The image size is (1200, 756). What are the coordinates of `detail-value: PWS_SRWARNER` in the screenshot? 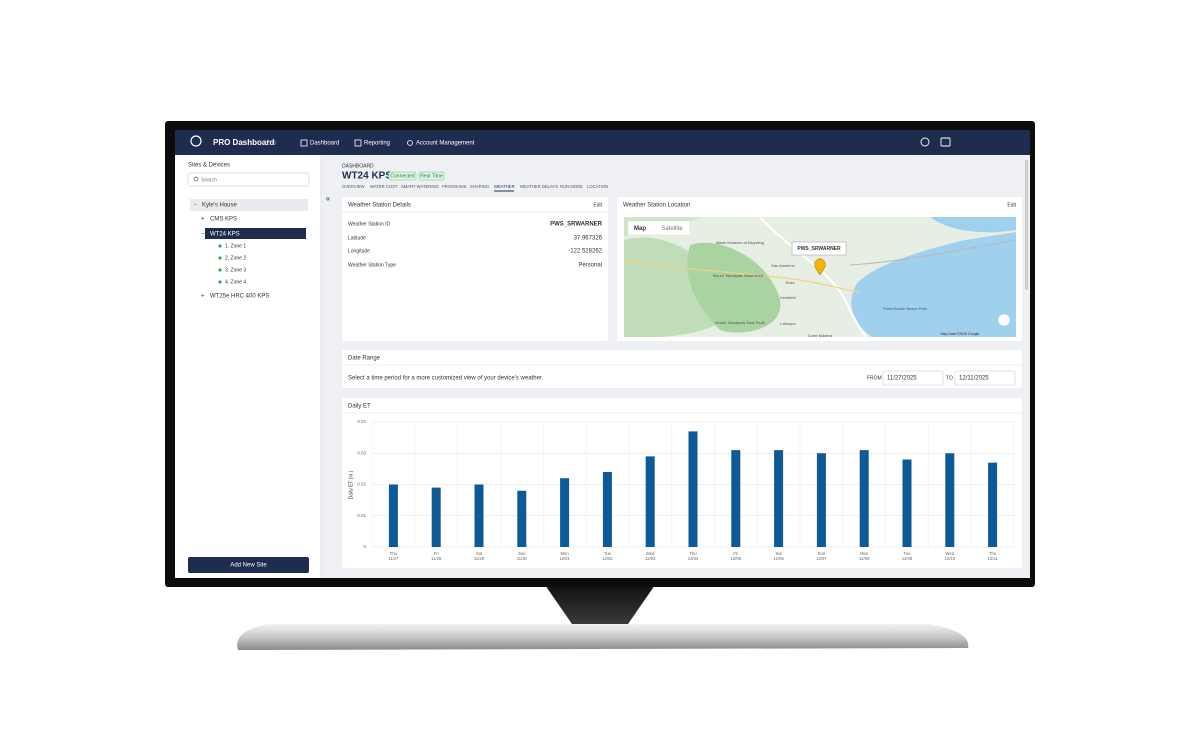 It's located at (576, 225).